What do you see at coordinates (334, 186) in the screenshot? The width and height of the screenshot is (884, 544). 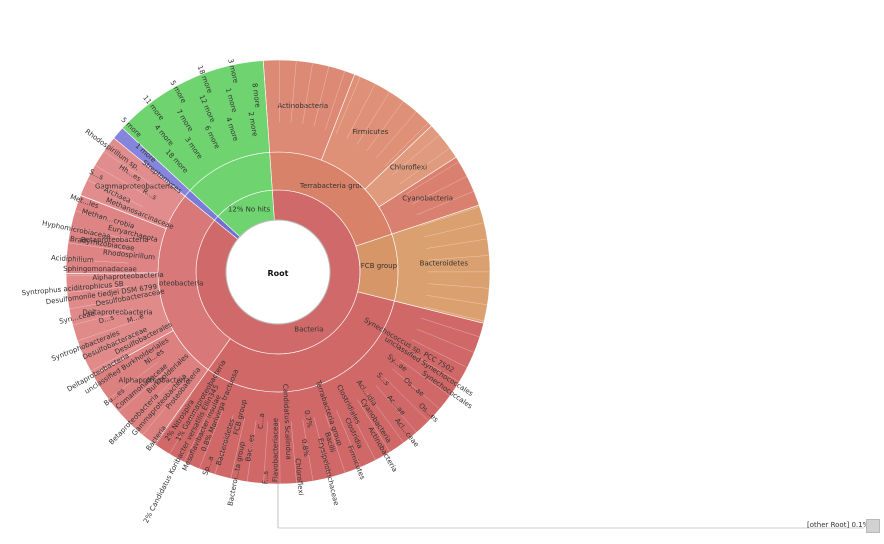 I see `wedge-label: Terrabacteria group` at bounding box center [334, 186].